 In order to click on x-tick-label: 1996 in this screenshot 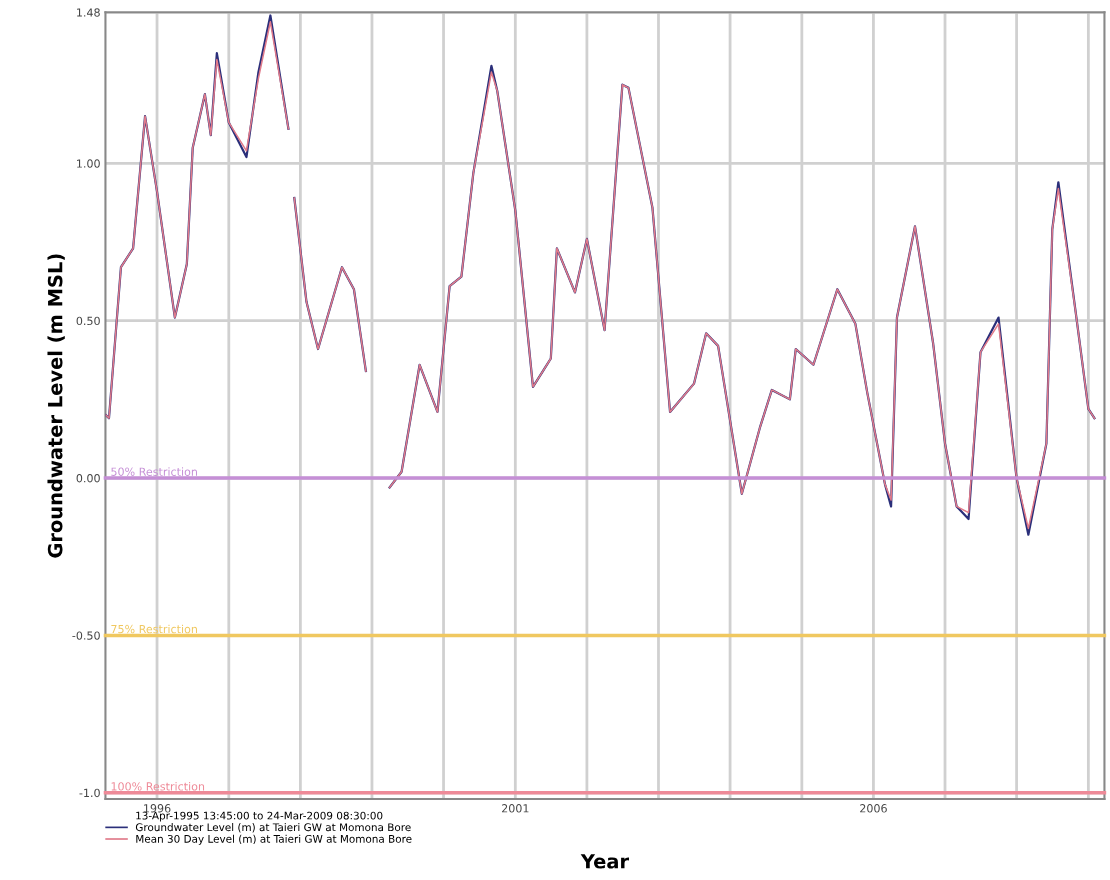, I will do `click(157, 808)`.